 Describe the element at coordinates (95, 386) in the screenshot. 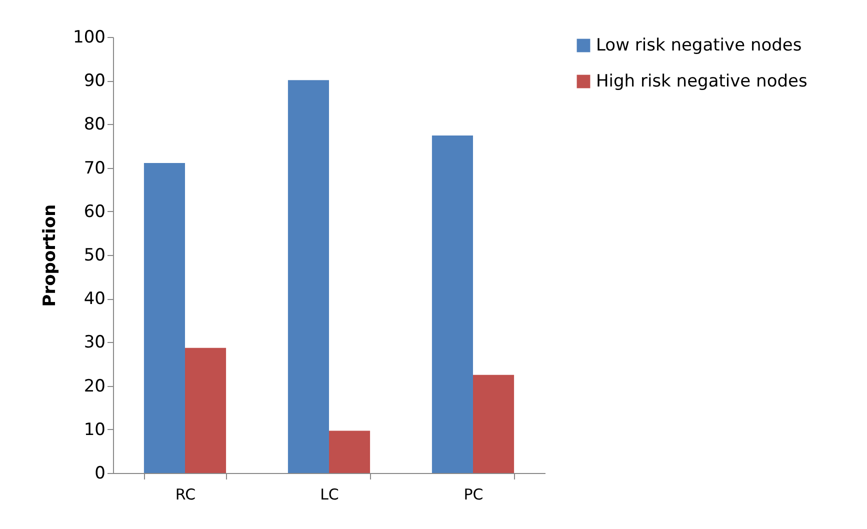

I see `y-tick-label: 20` at that location.